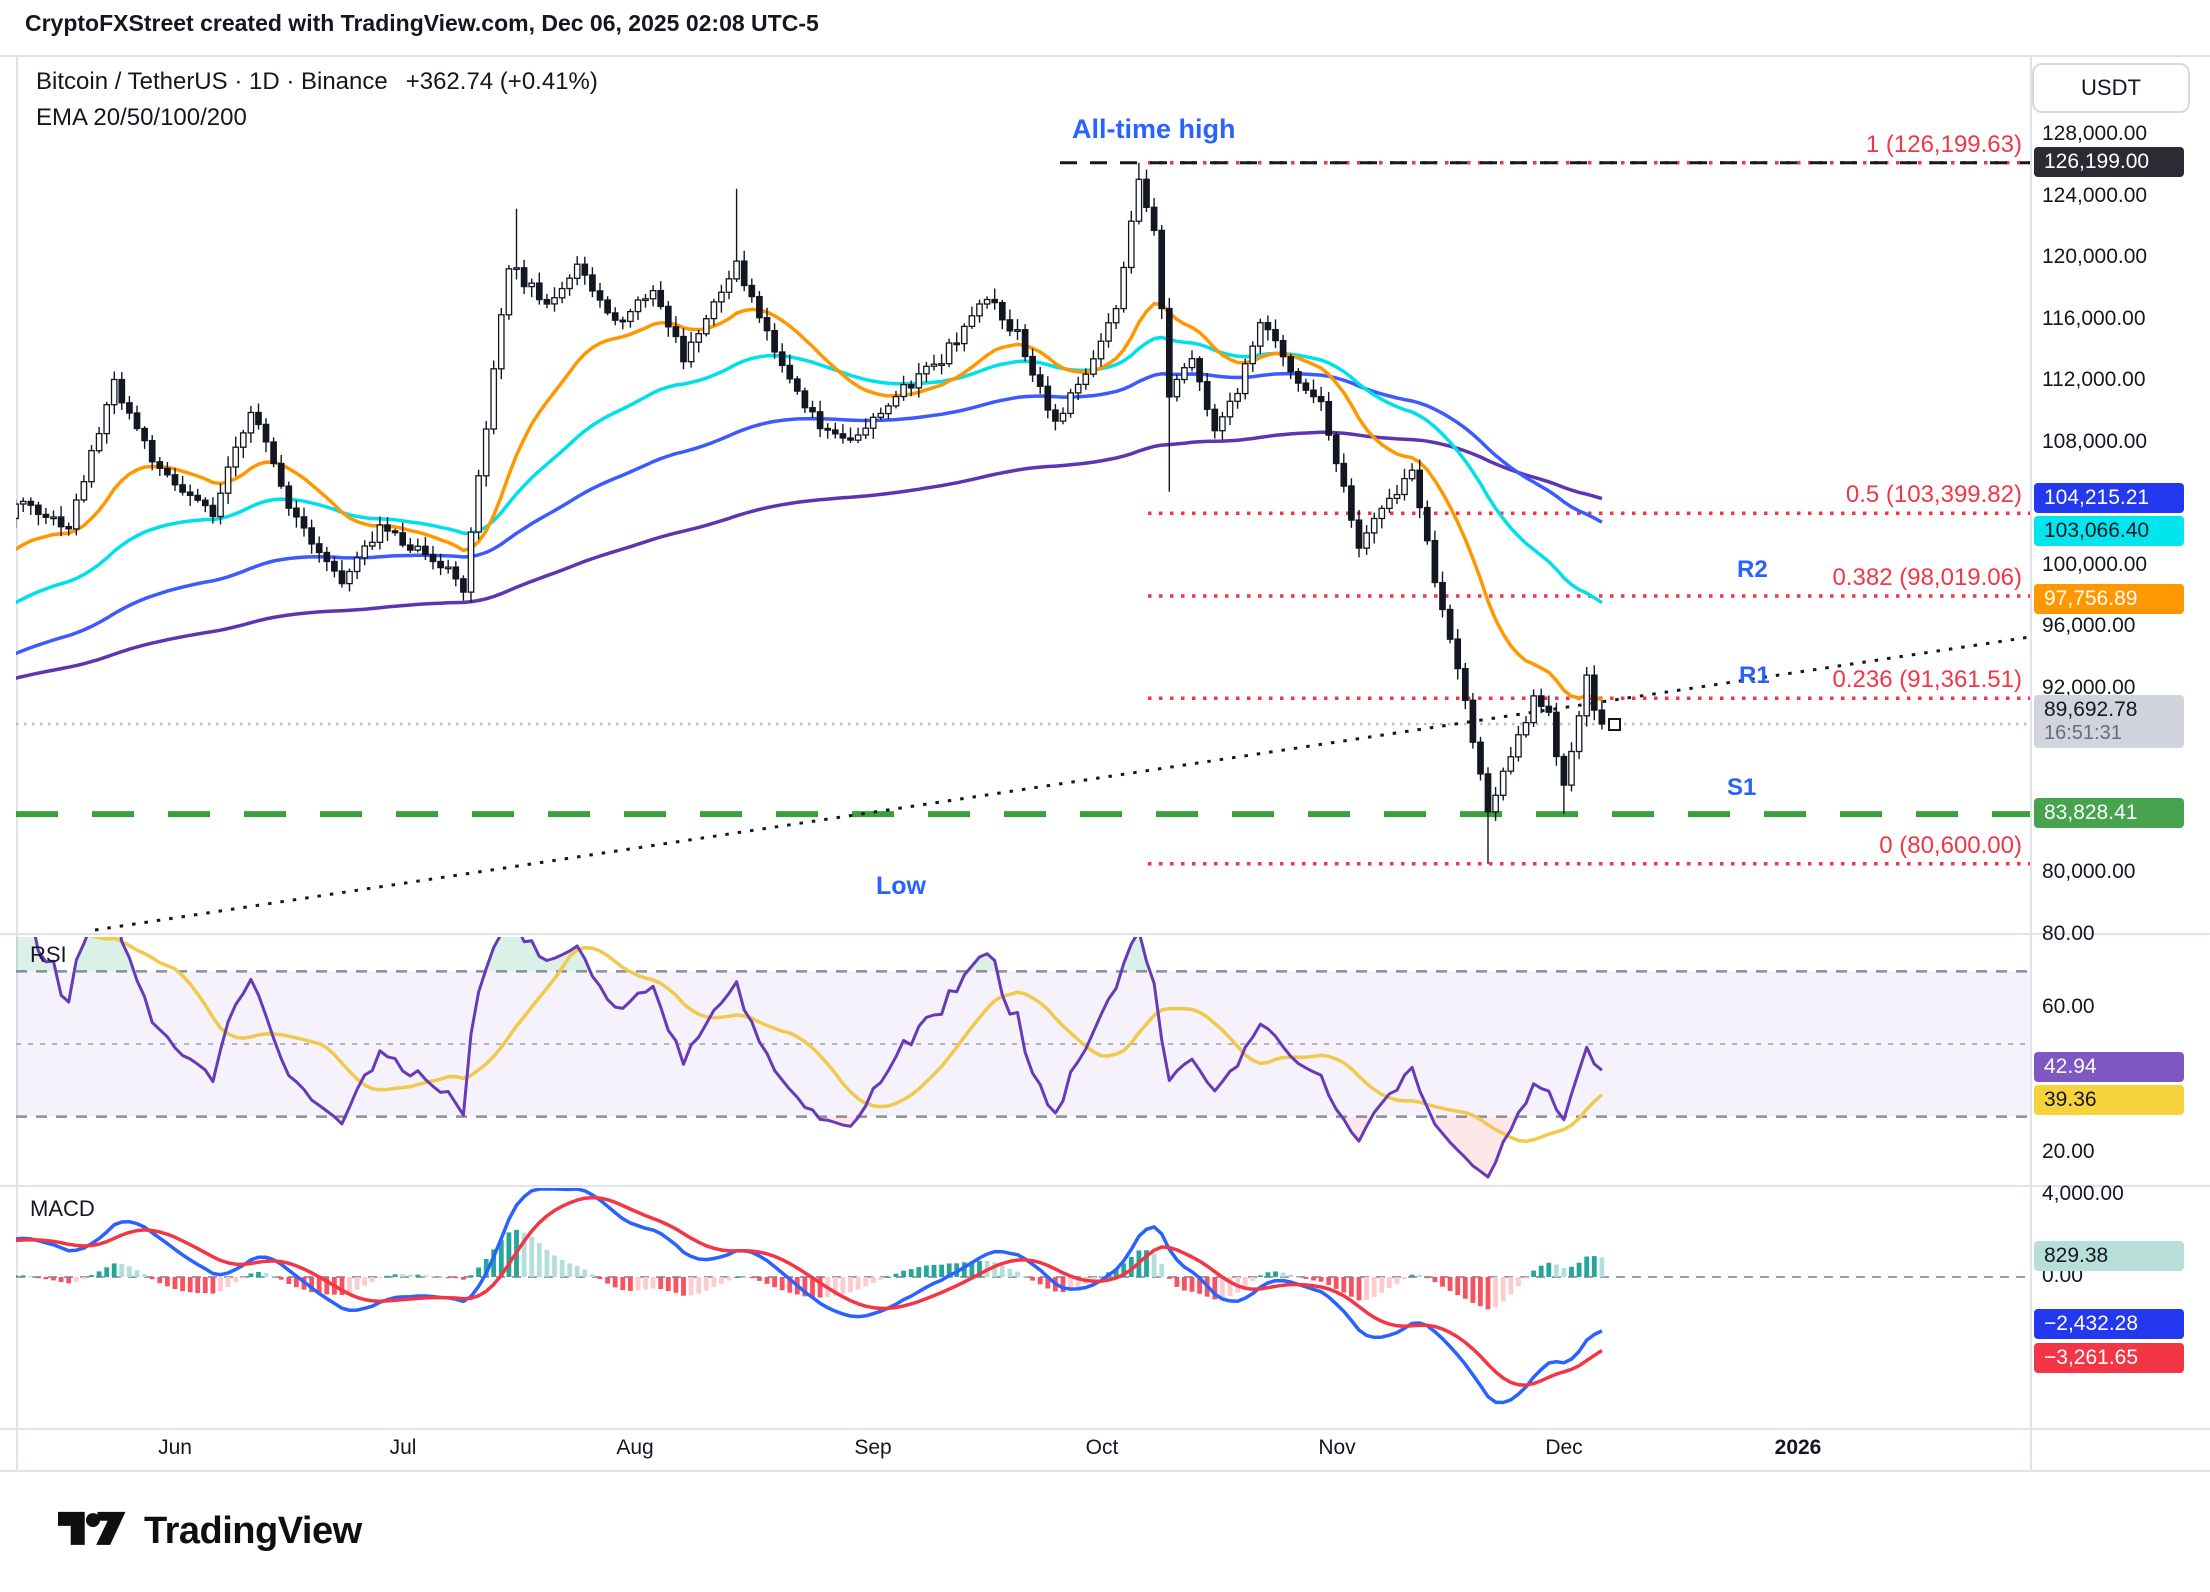 This screenshot has height=1592, width=2210. Describe the element at coordinates (873, 1447) in the screenshot. I see `time-label-sep: Sep` at that location.